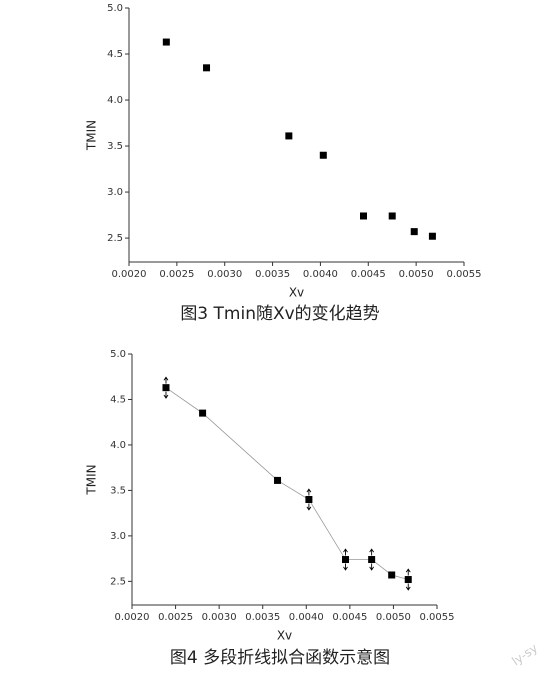  I want to click on watermark: ly-sy, so click(524, 654).